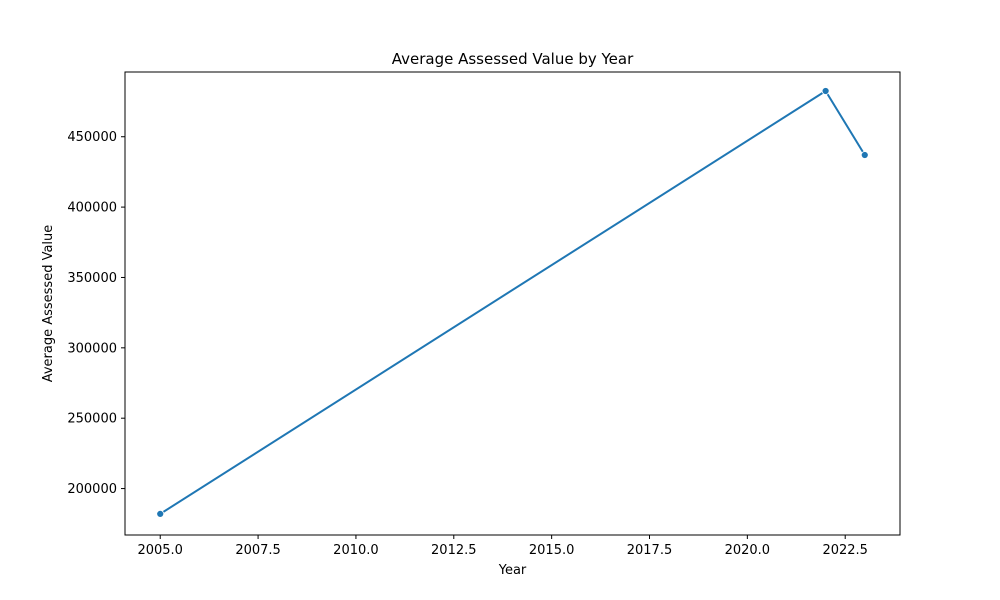 The image size is (1000, 600). What do you see at coordinates (845, 550) in the screenshot?
I see `x-tick-label: 2022.5` at bounding box center [845, 550].